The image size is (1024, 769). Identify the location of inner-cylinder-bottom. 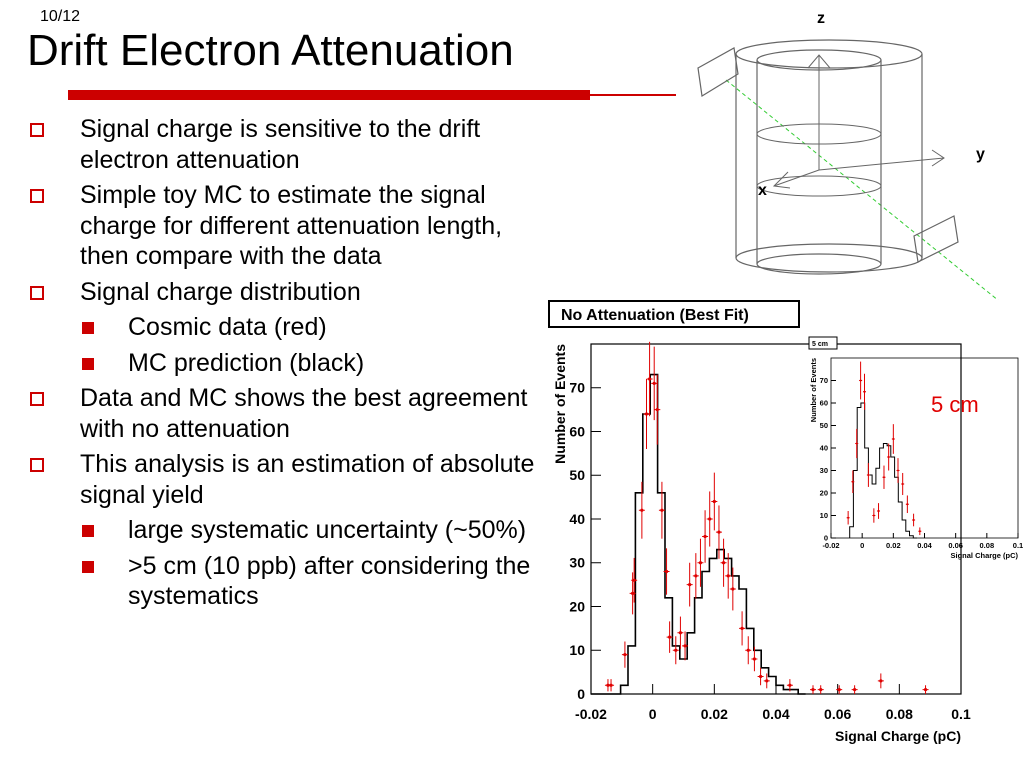
(819, 264).